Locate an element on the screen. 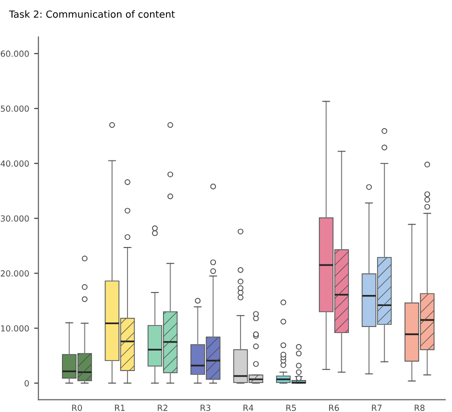 Image resolution: width=452 pixels, height=412 pixels. x-tick-label: R3 is located at coordinates (205, 407).